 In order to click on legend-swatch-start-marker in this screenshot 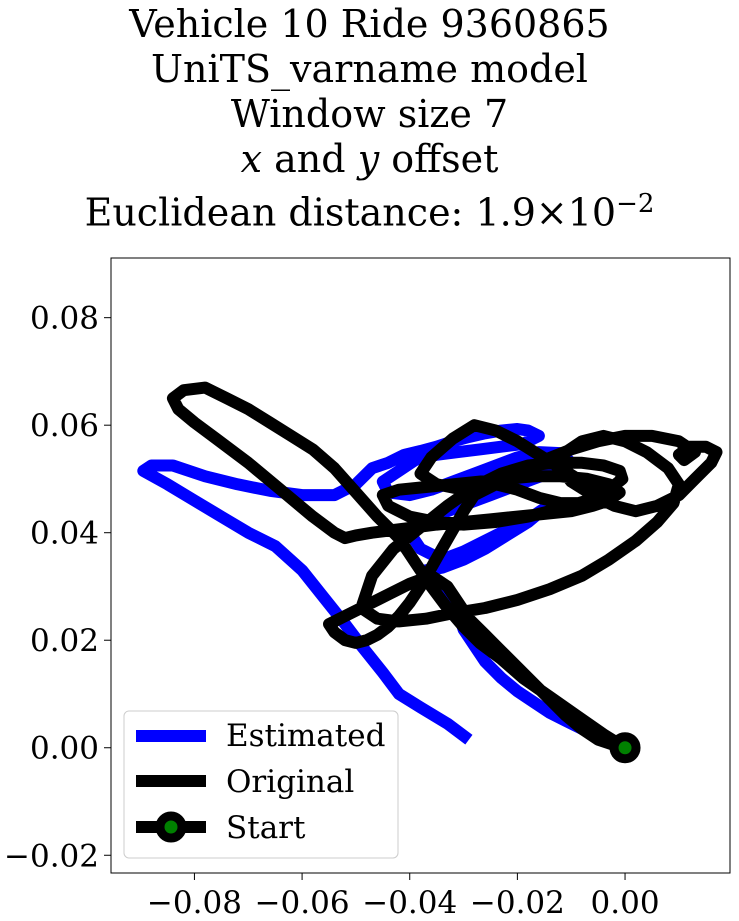, I will do `click(171, 827)`.